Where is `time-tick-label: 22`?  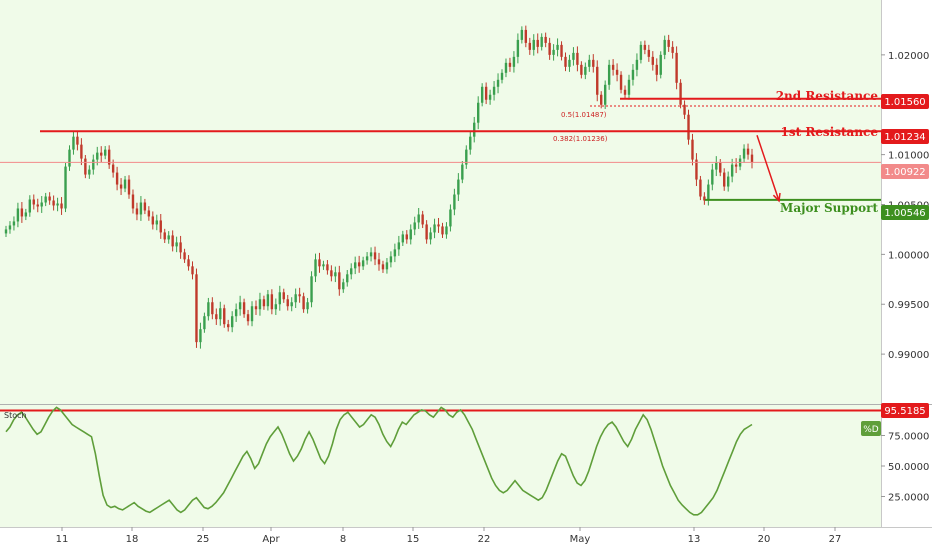 time-tick-label: 22 is located at coordinates (484, 539).